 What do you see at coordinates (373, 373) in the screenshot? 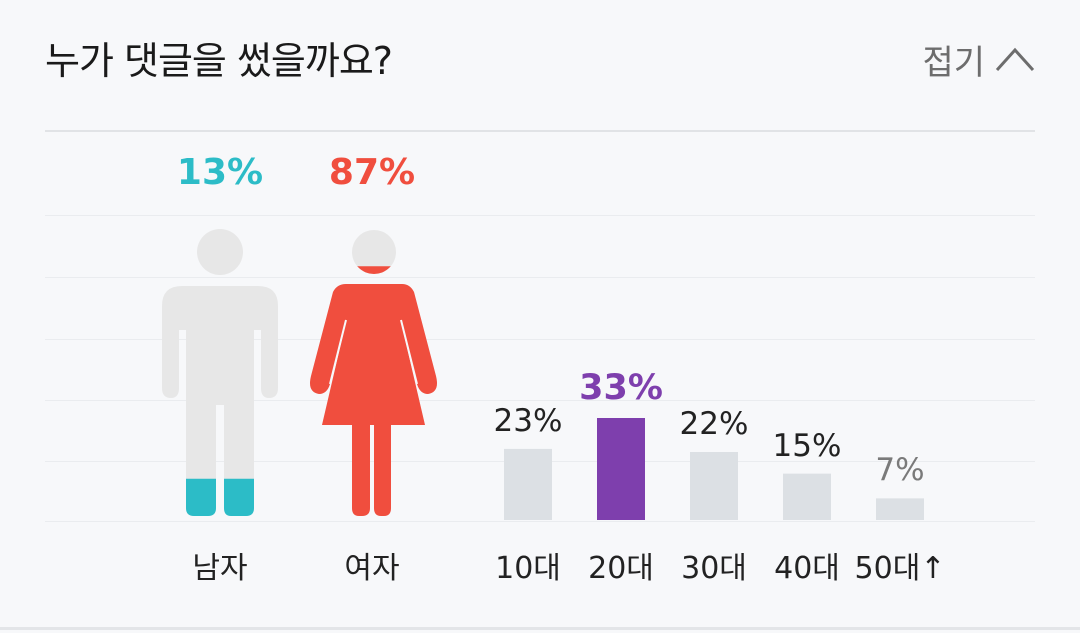
I see `female-figure-icon` at bounding box center [373, 373].